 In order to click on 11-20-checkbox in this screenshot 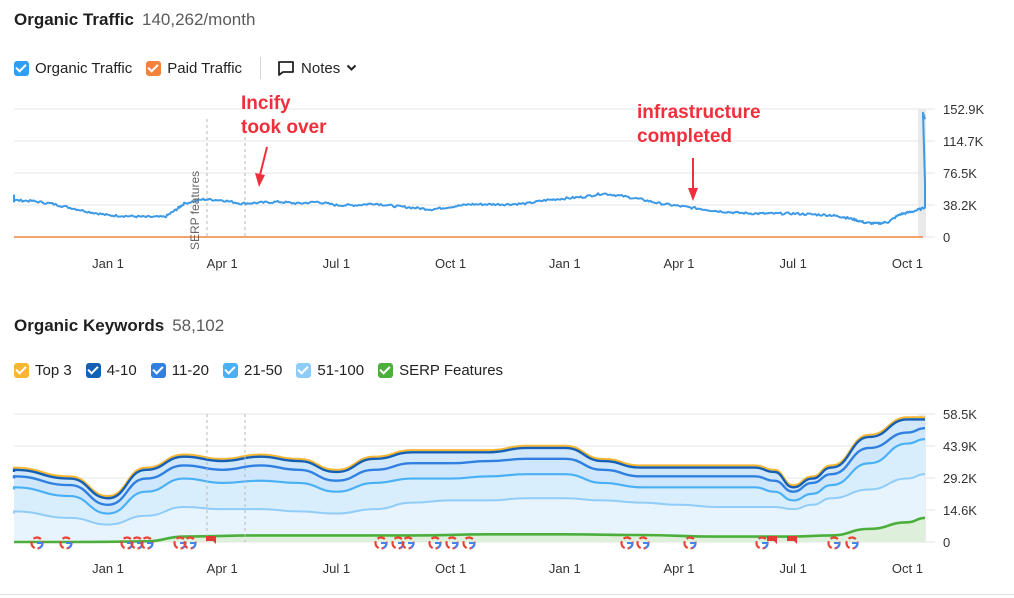, I will do `click(158, 370)`.